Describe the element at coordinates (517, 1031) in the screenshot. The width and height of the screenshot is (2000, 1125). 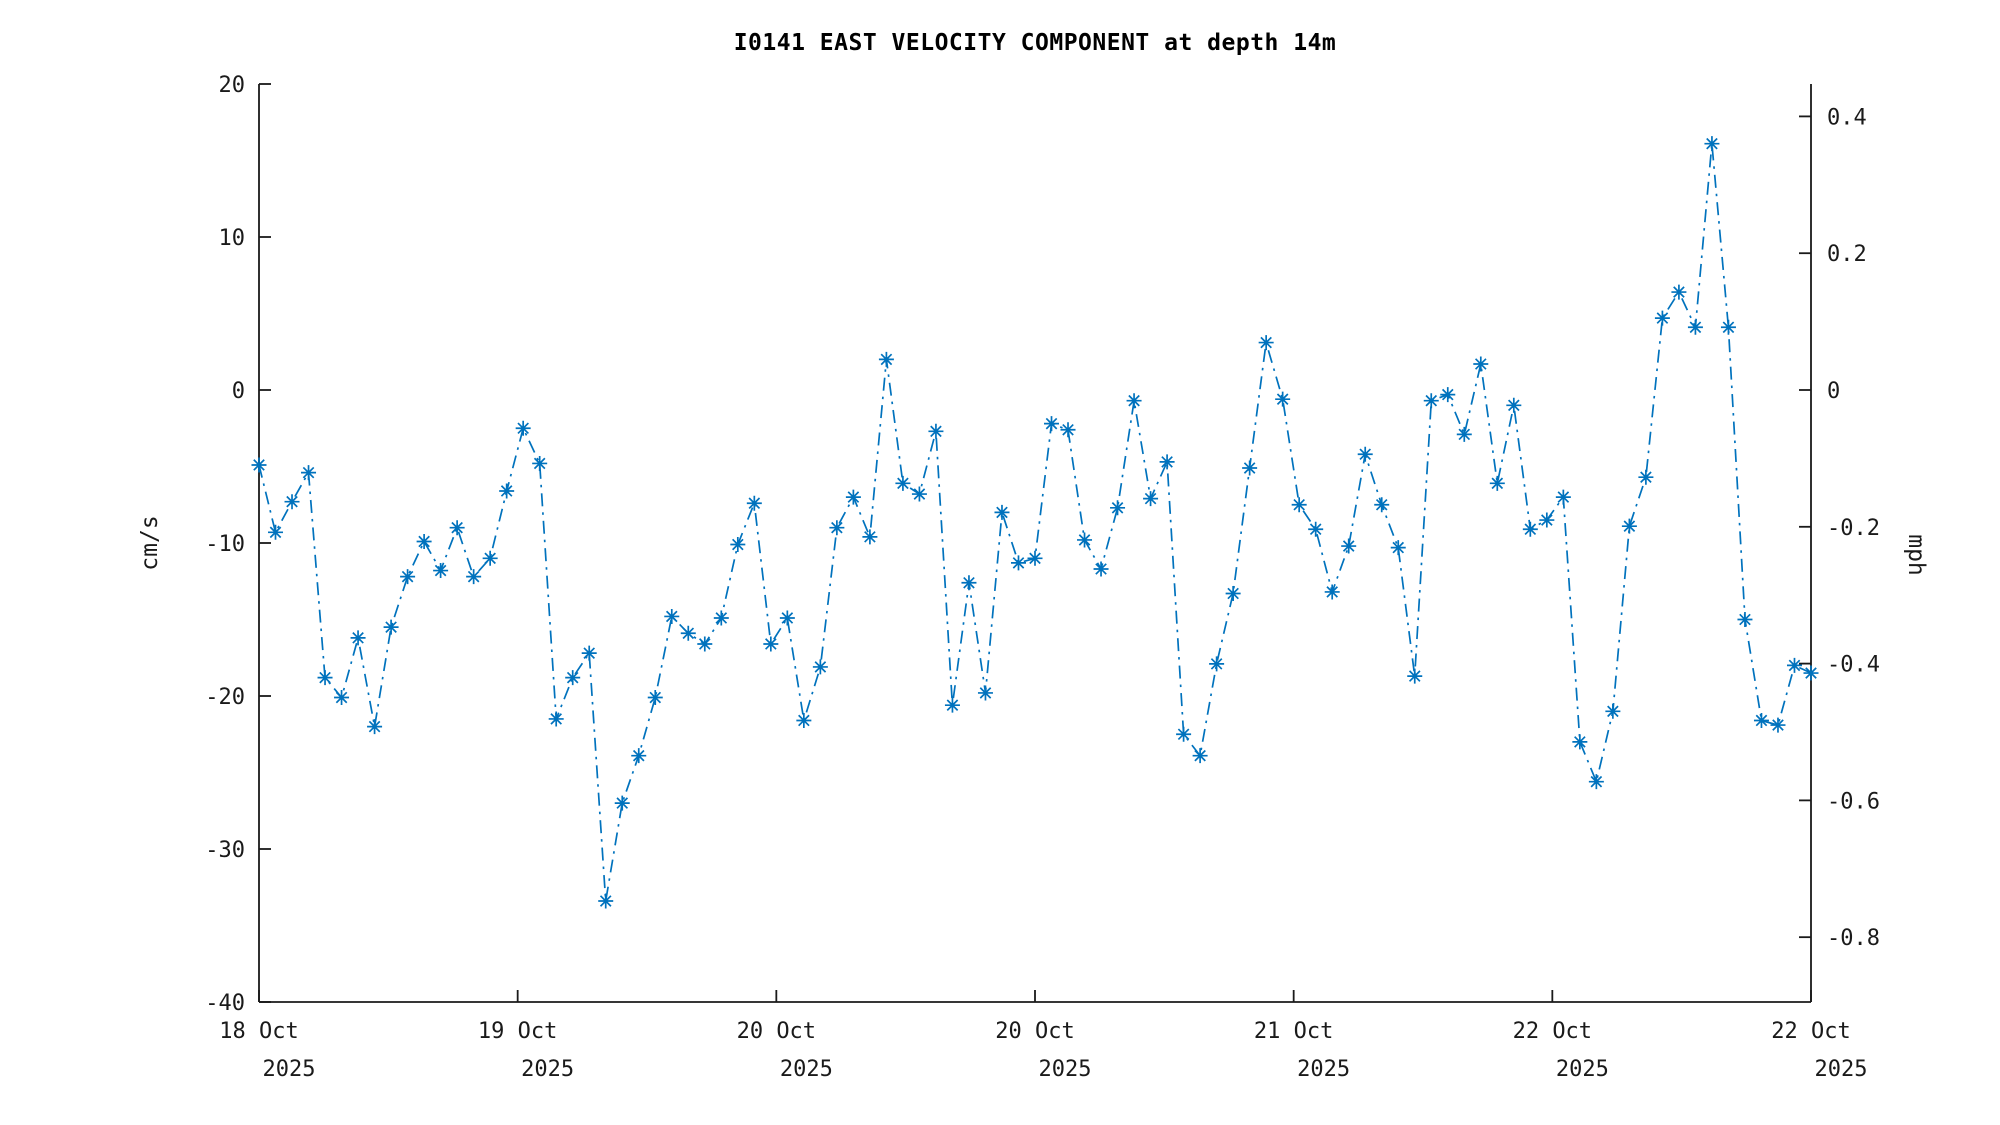
I see `x-tick-label-day: 19 Oct` at that location.